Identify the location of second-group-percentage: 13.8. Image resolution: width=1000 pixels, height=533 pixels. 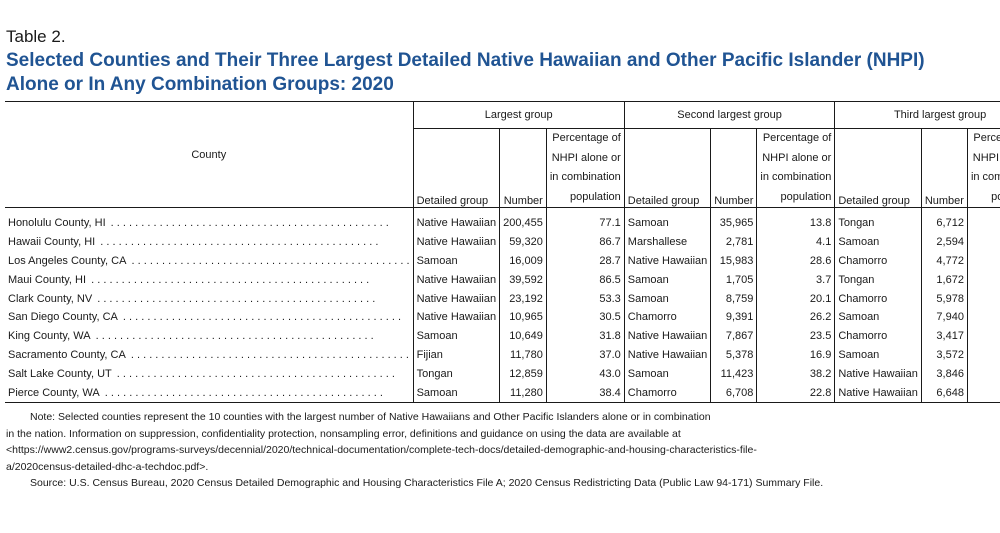
(795, 220).